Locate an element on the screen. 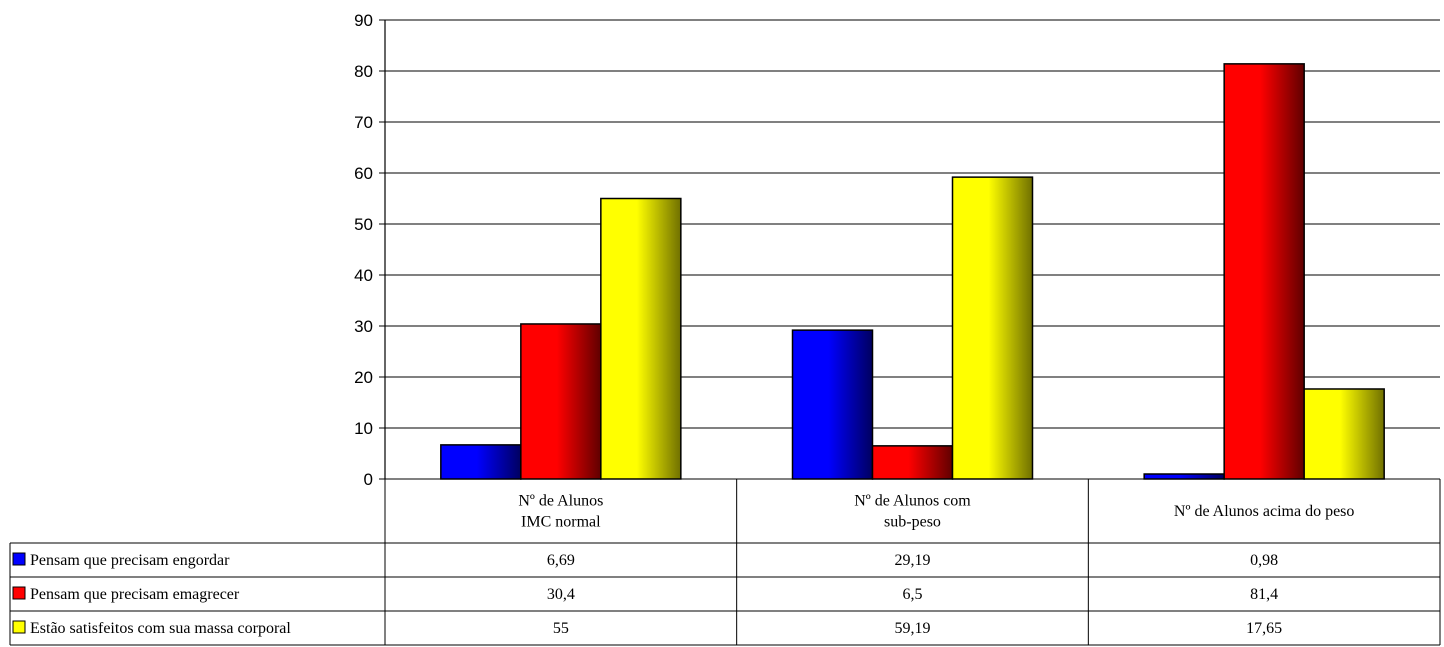  y-tick-label: 10 is located at coordinates (363, 428).